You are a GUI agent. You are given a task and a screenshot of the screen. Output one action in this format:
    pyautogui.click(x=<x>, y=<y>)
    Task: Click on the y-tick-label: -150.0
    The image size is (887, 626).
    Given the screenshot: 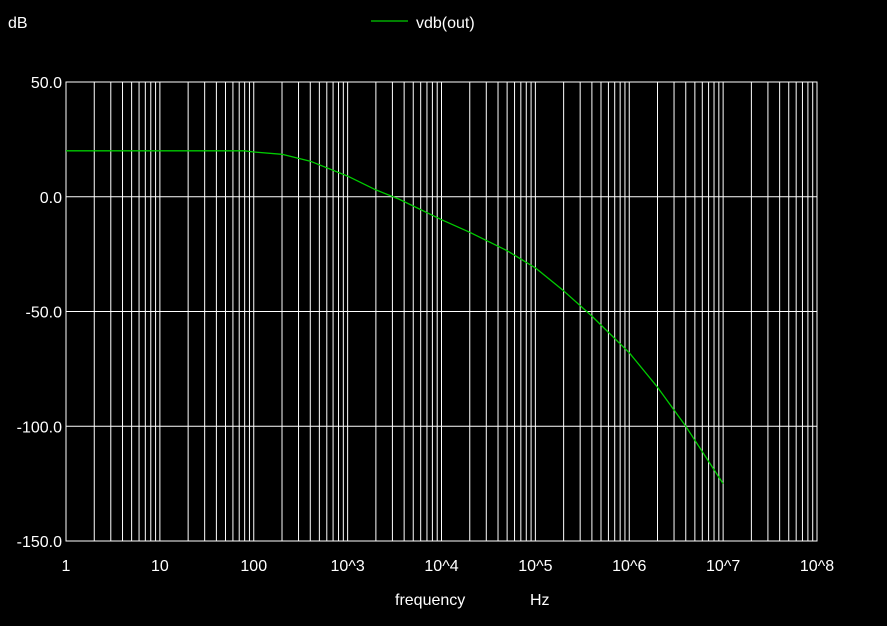 What is the action you would take?
    pyautogui.click(x=39, y=542)
    